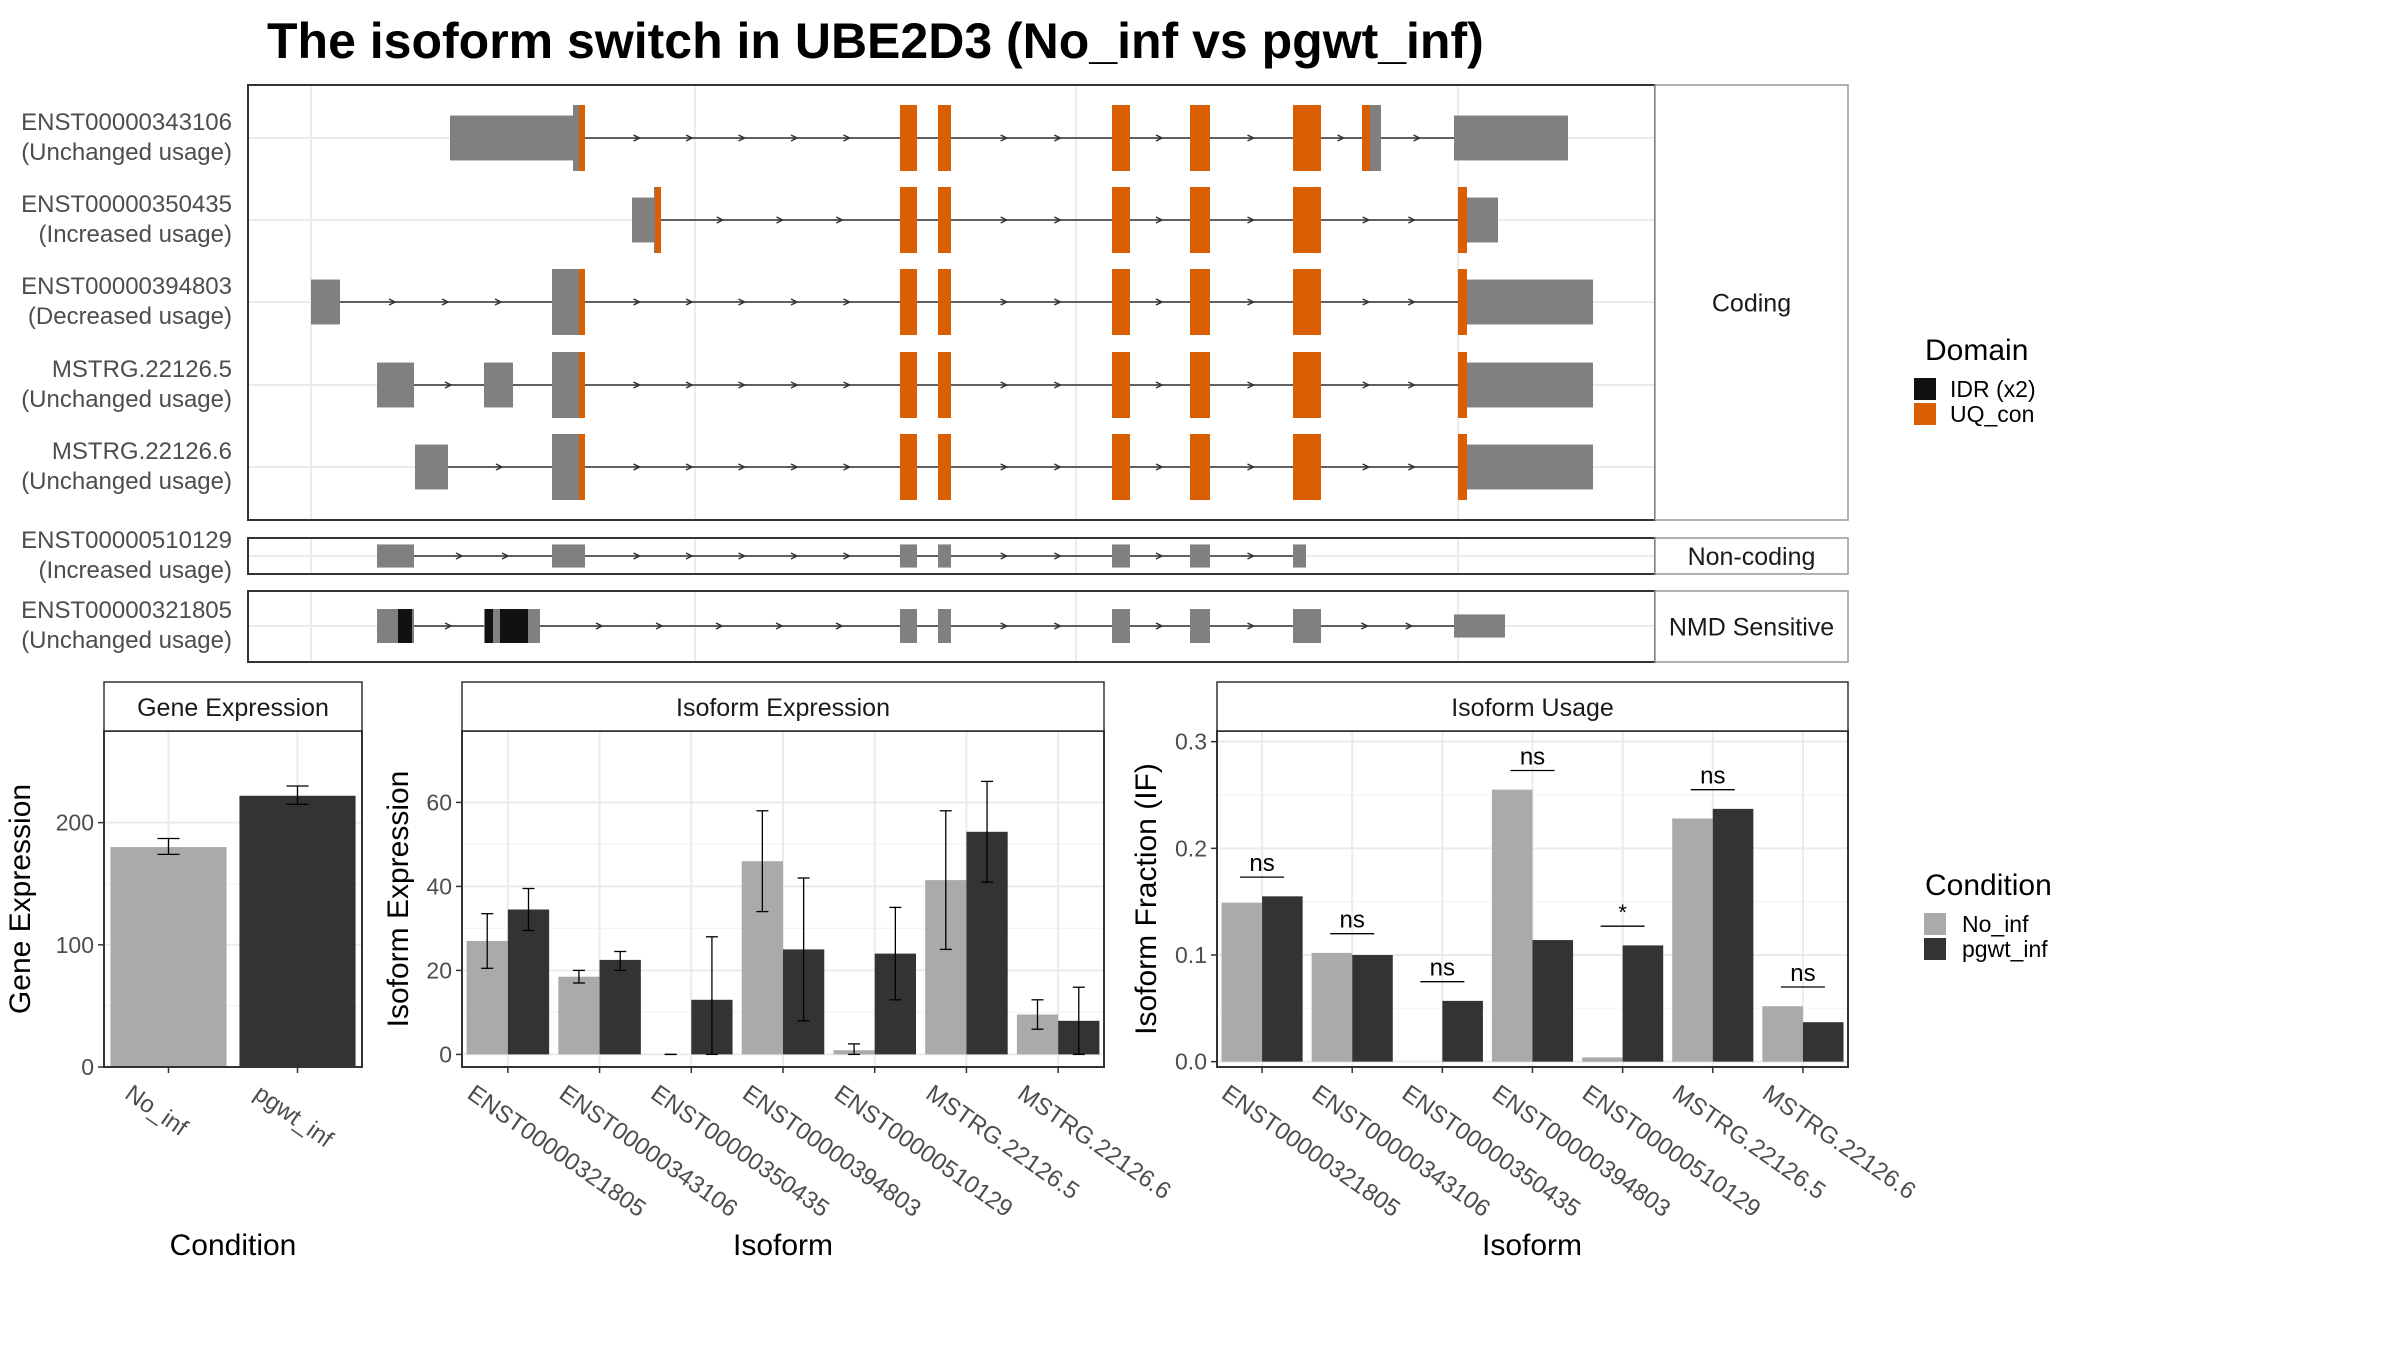  I want to click on domain-legend-label: IDR (x2), so click(1993, 389).